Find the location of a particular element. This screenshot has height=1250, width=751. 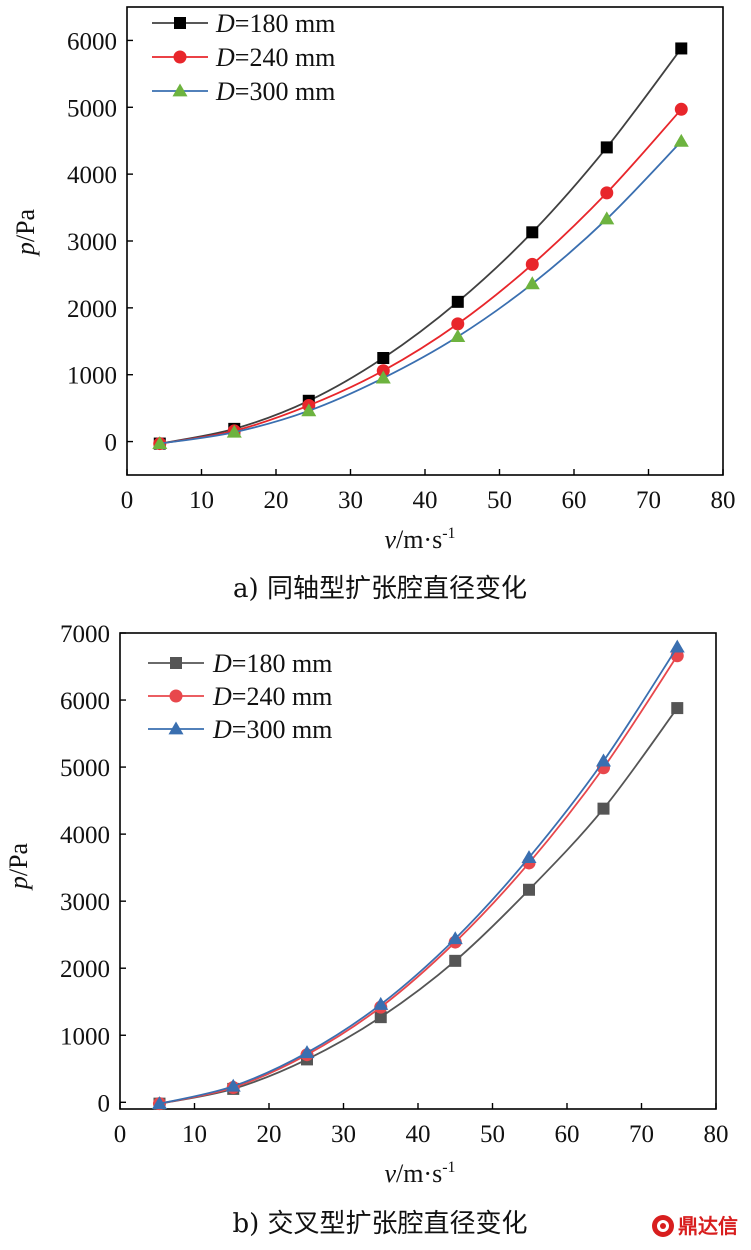

caption-a: a) 同轴型扩张腔直径变化 is located at coordinates (380, 589).